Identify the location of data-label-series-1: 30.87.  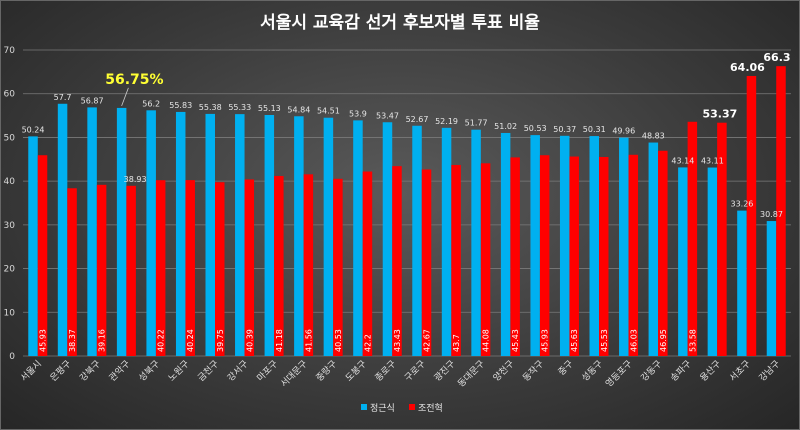
(771, 214).